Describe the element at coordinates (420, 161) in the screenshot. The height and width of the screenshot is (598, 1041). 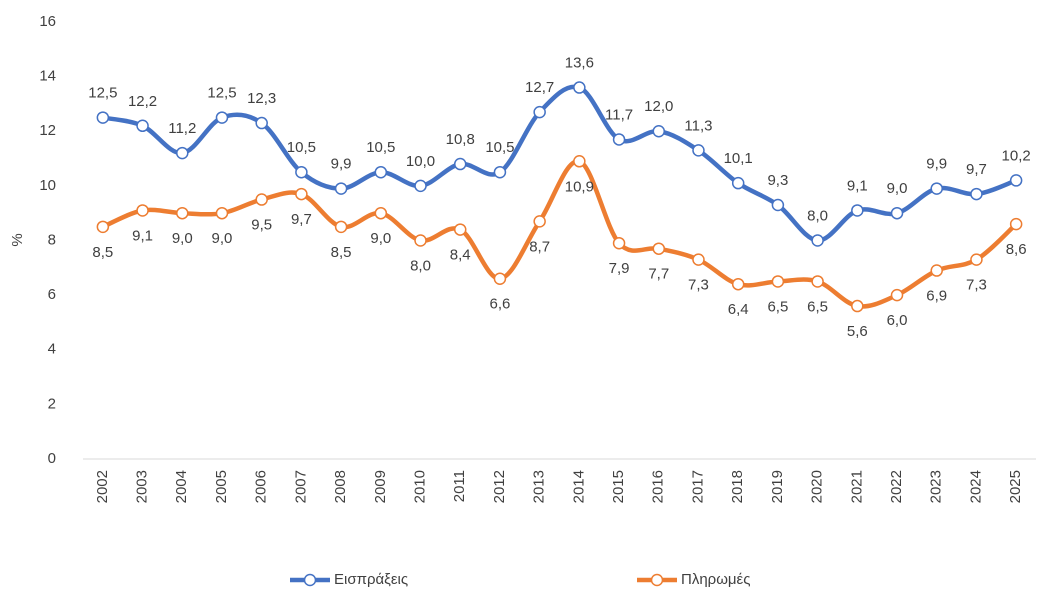
I see `data-label: 10,0` at that location.